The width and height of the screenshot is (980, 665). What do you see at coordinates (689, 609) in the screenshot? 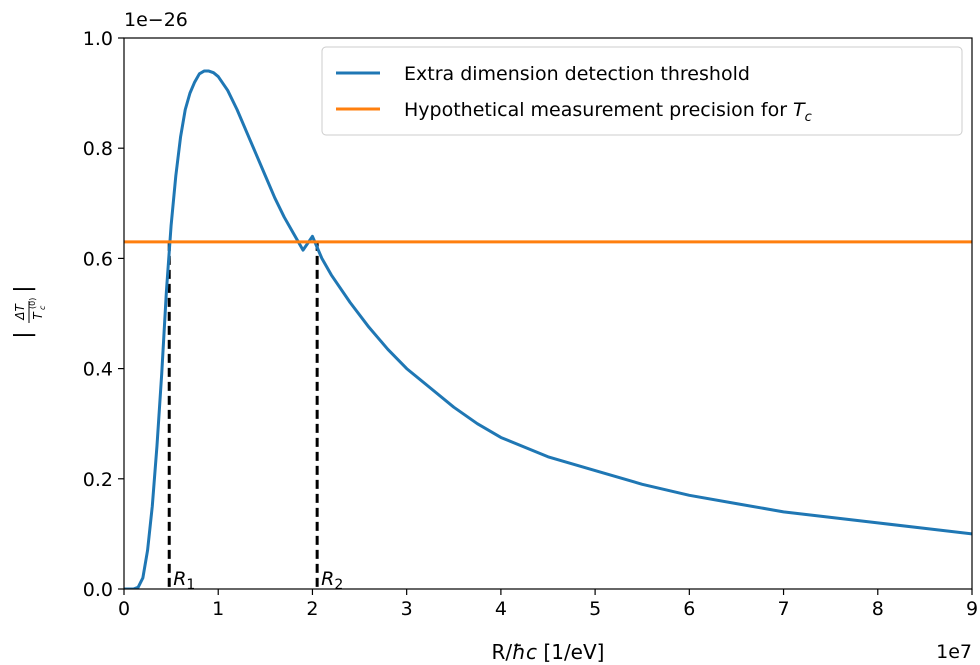
I see `x-tick-label: 6` at bounding box center [689, 609].